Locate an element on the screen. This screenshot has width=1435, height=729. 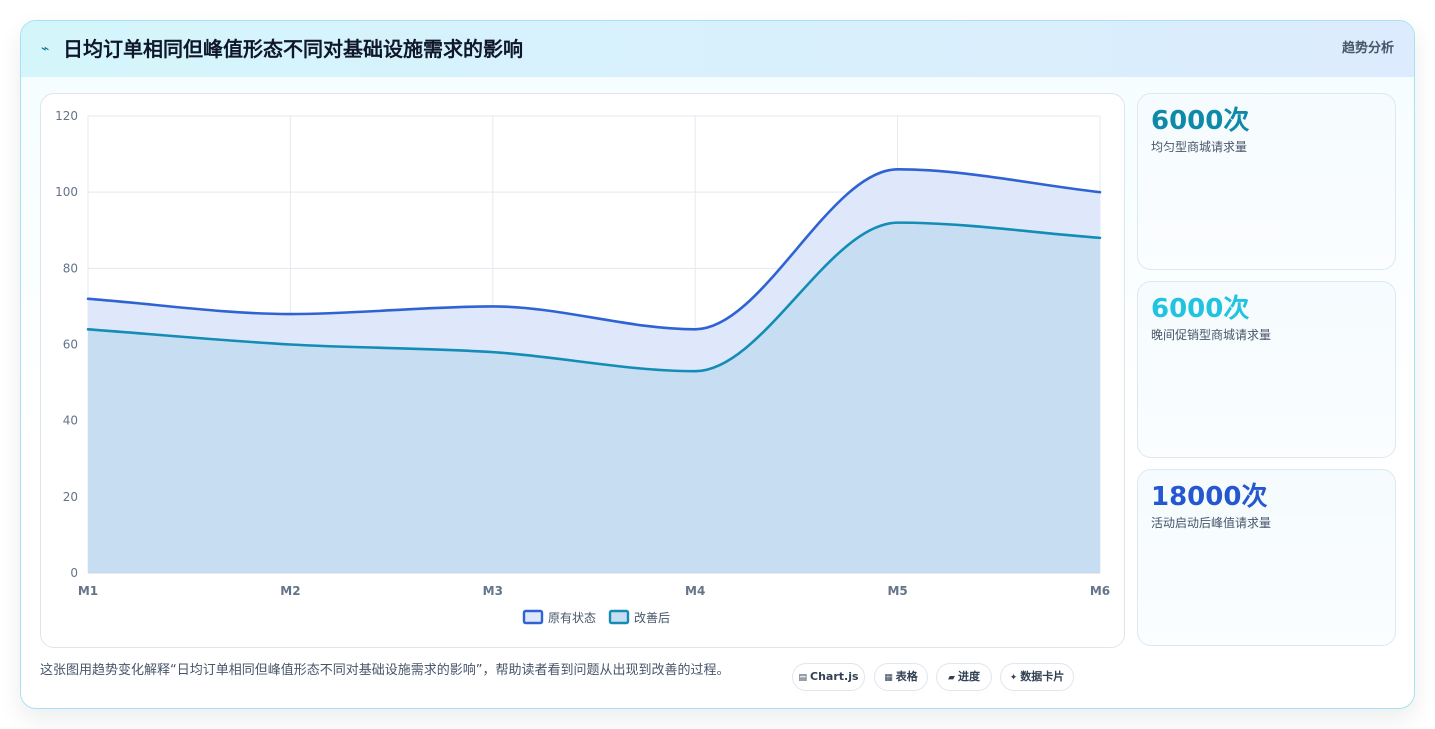
sparkle-icon: ✦ is located at coordinates (1013, 678).